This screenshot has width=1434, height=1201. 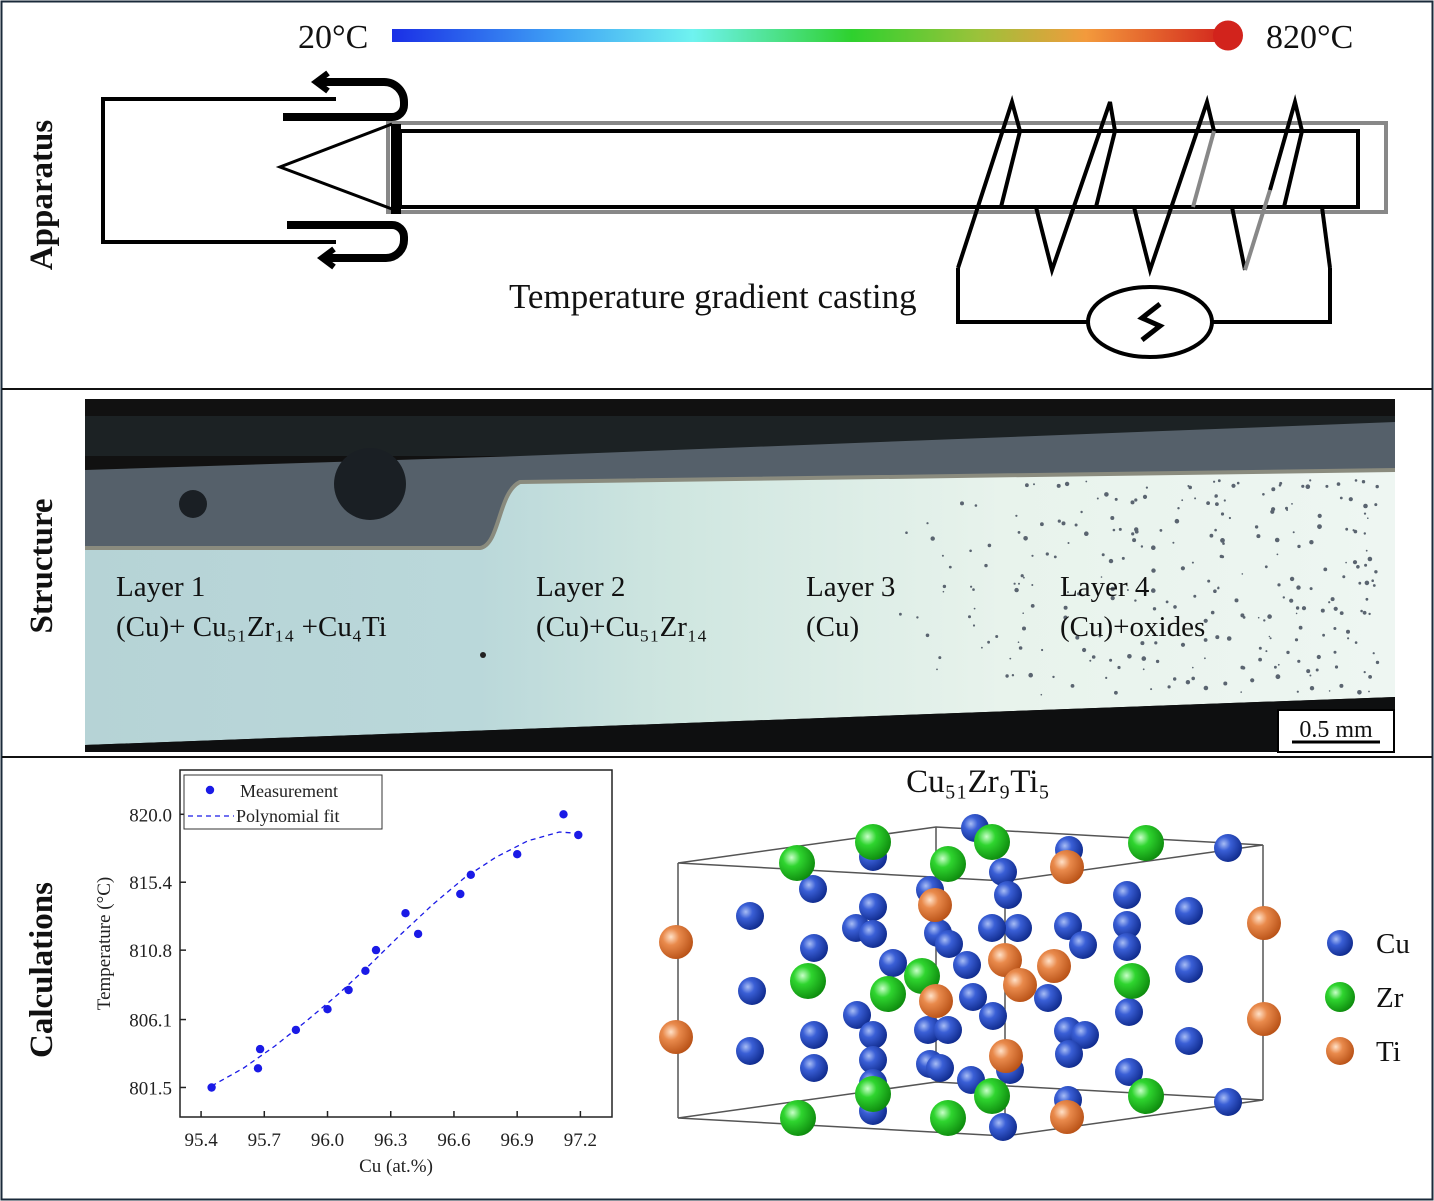 I want to click on cone-nozzle, so click(x=334, y=166).